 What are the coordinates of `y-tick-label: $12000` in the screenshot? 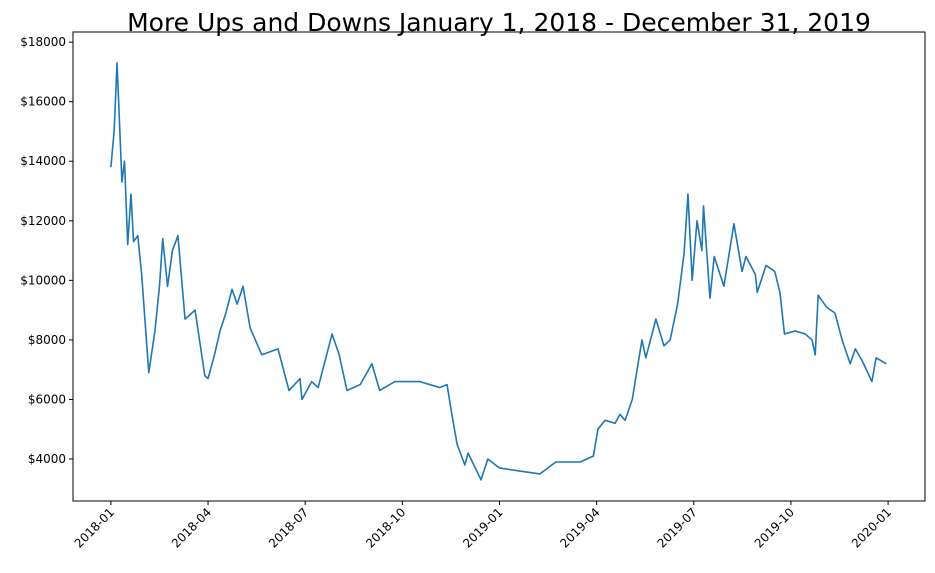 It's located at (43, 221).